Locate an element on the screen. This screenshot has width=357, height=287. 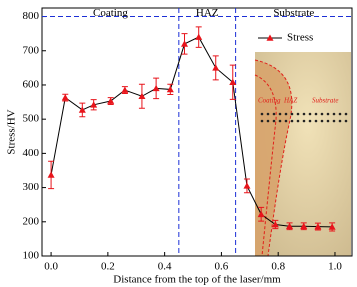
inset-label: Substrate is located at coordinates (325, 101).